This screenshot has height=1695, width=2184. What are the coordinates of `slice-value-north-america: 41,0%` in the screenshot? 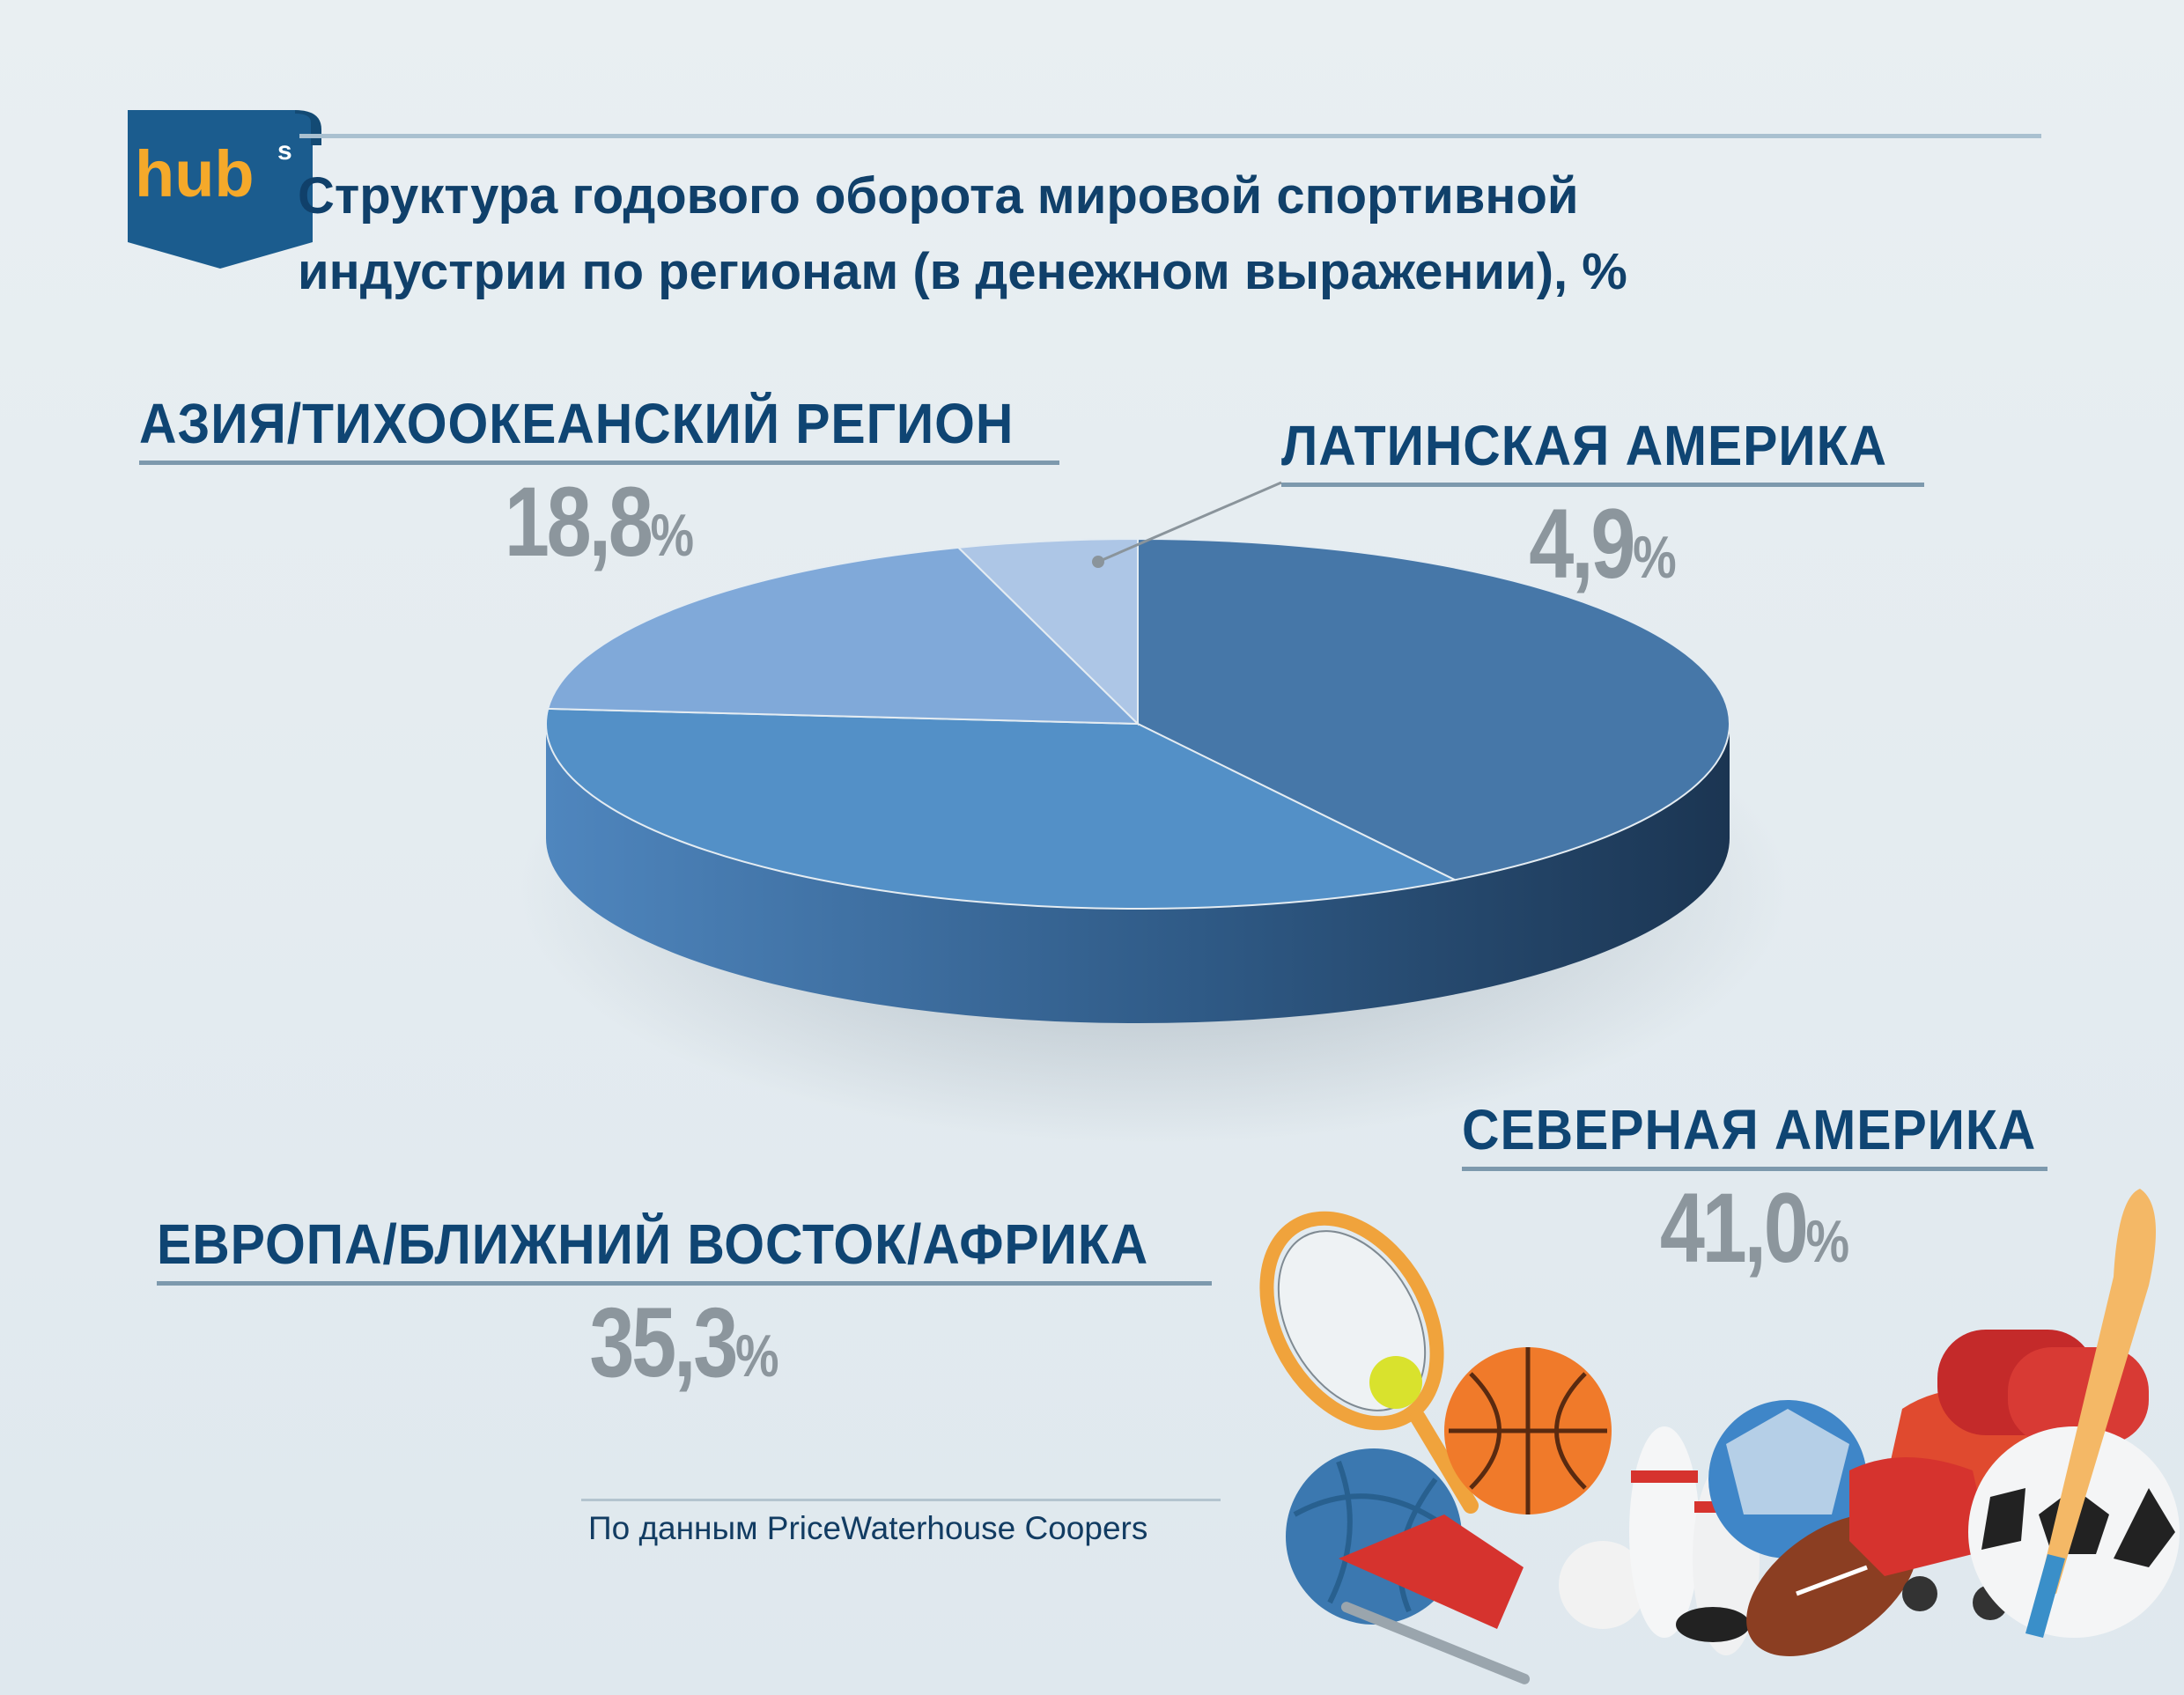 It's located at (1754, 1228).